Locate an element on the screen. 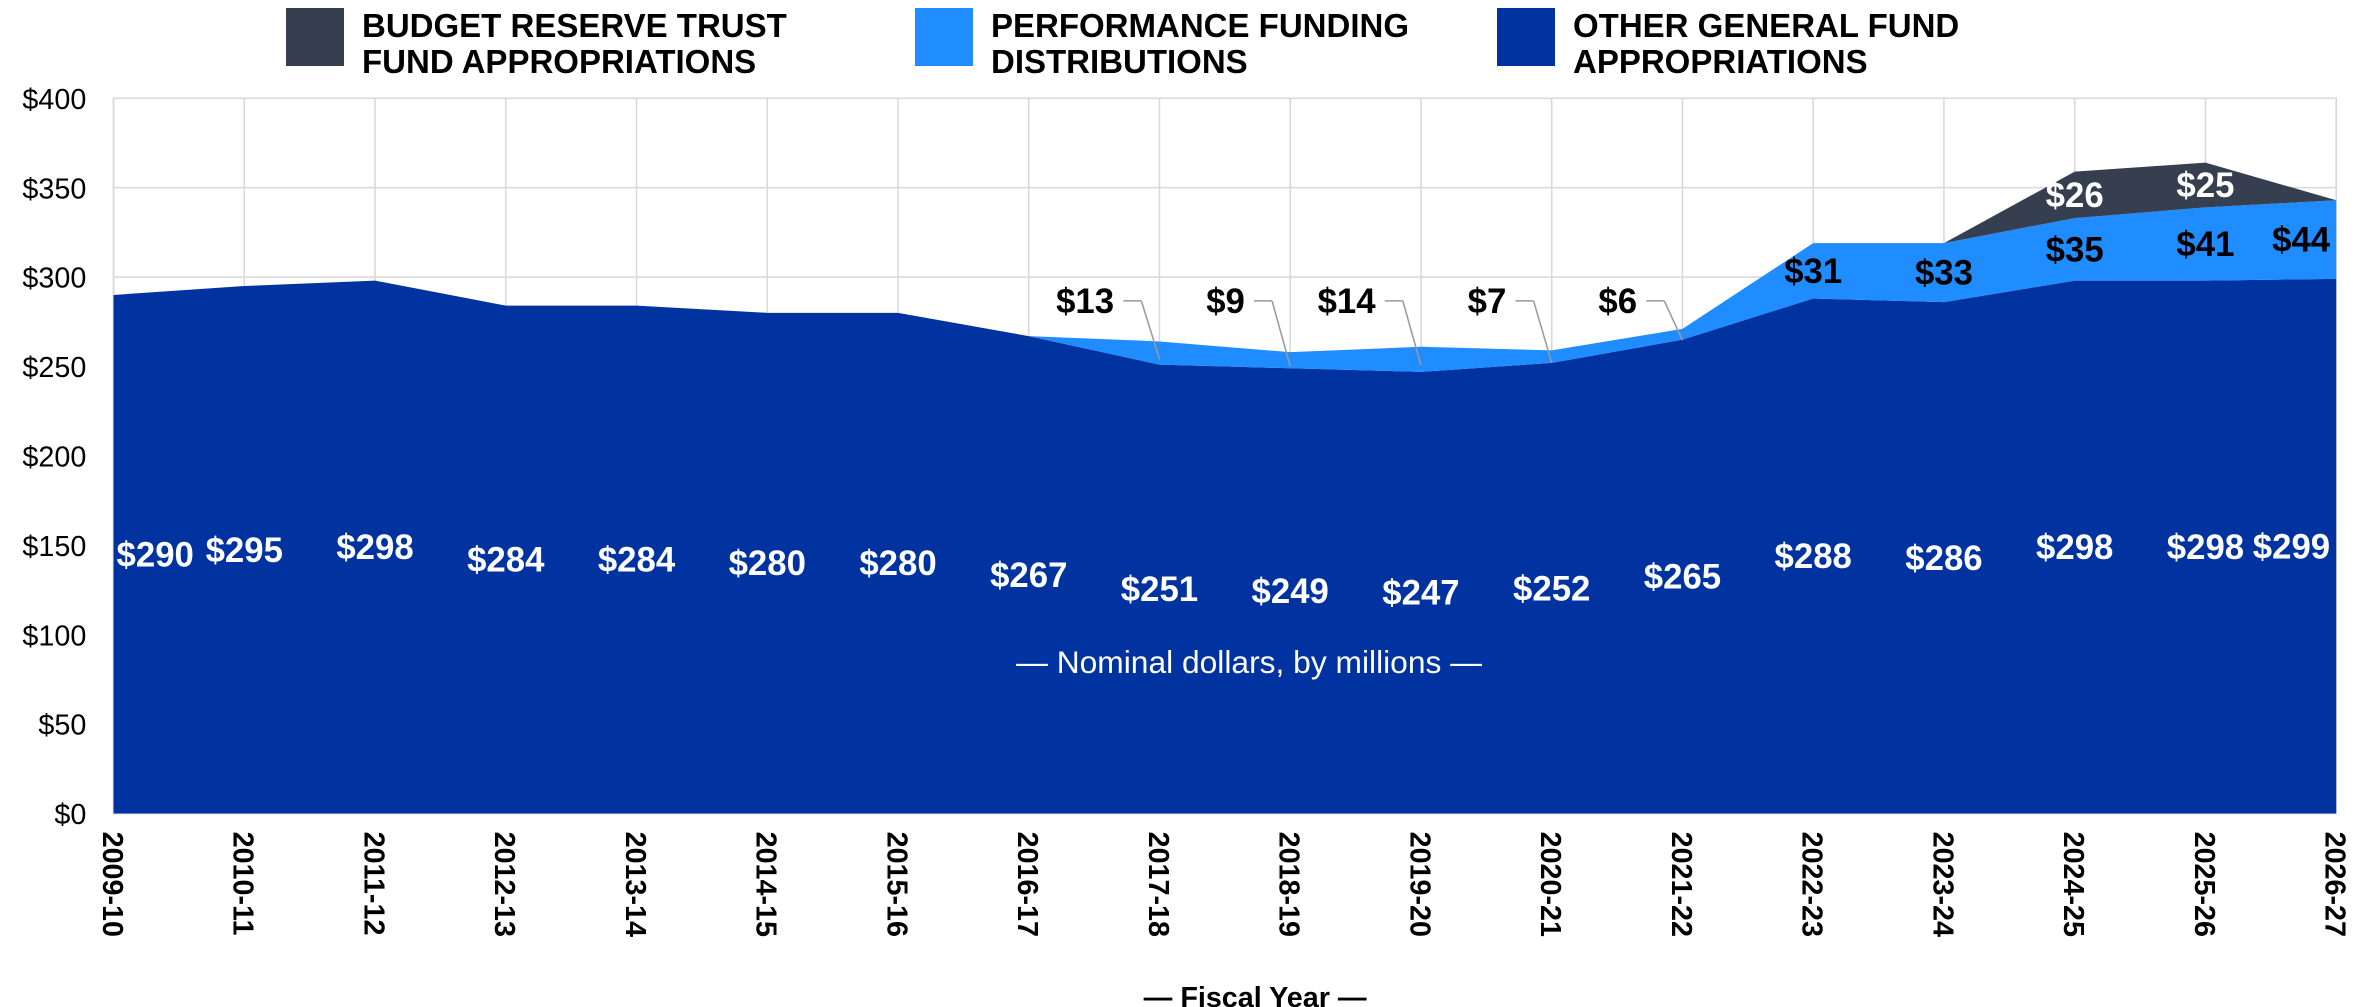  data-label: $35 is located at coordinates (2075, 250).